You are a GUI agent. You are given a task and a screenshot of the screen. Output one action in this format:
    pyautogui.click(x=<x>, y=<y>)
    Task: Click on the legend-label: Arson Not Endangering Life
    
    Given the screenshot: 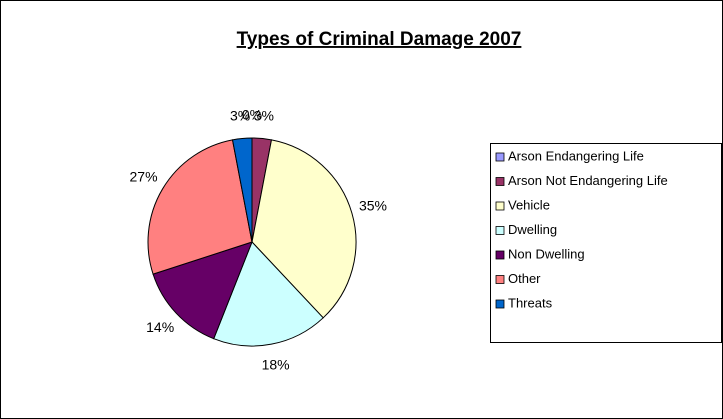 What is the action you would take?
    pyautogui.click(x=588, y=180)
    